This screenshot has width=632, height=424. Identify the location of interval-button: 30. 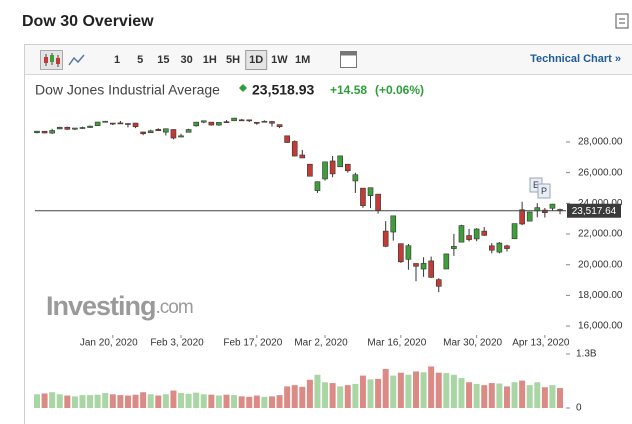
(186, 60).